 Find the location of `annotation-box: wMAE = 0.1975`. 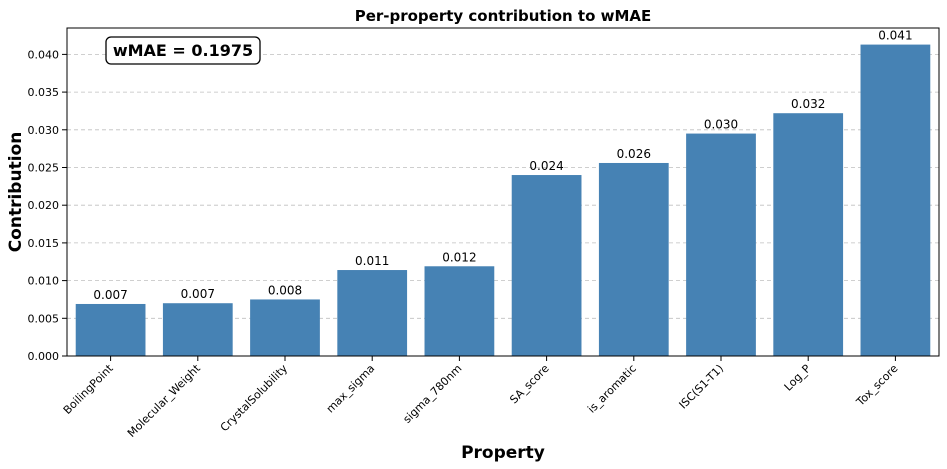

annotation-box: wMAE = 0.1975 is located at coordinates (183, 50).